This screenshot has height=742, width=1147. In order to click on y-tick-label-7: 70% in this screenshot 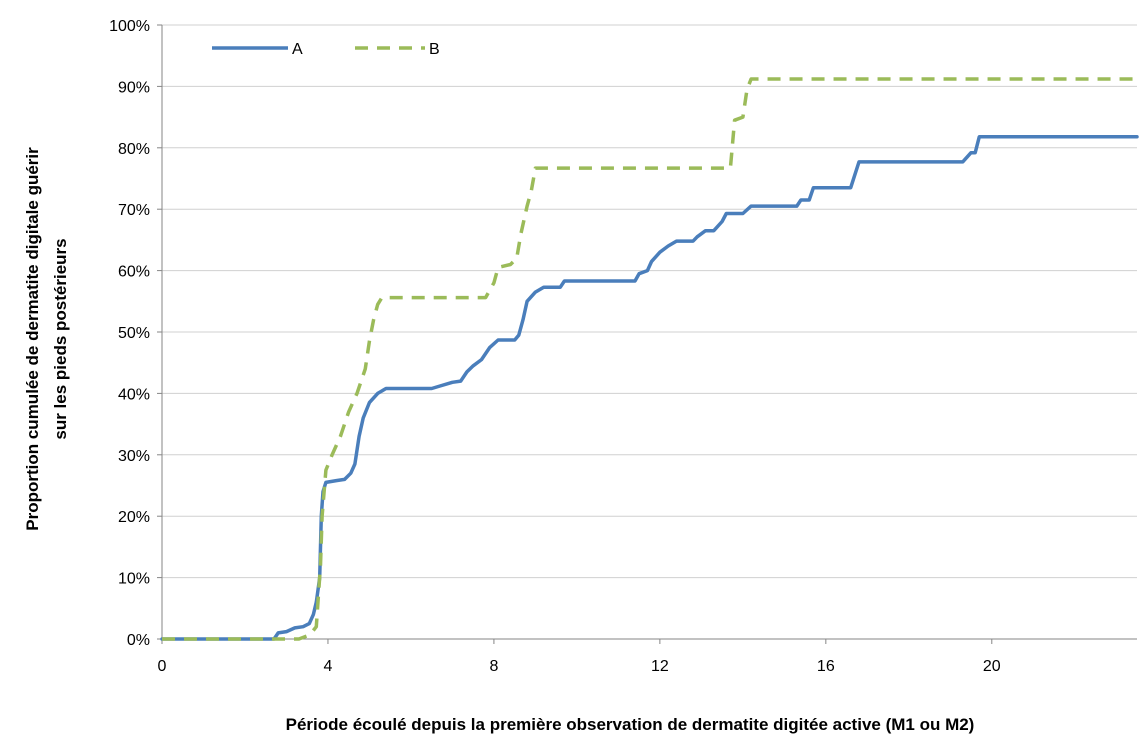, I will do `click(134, 210)`.